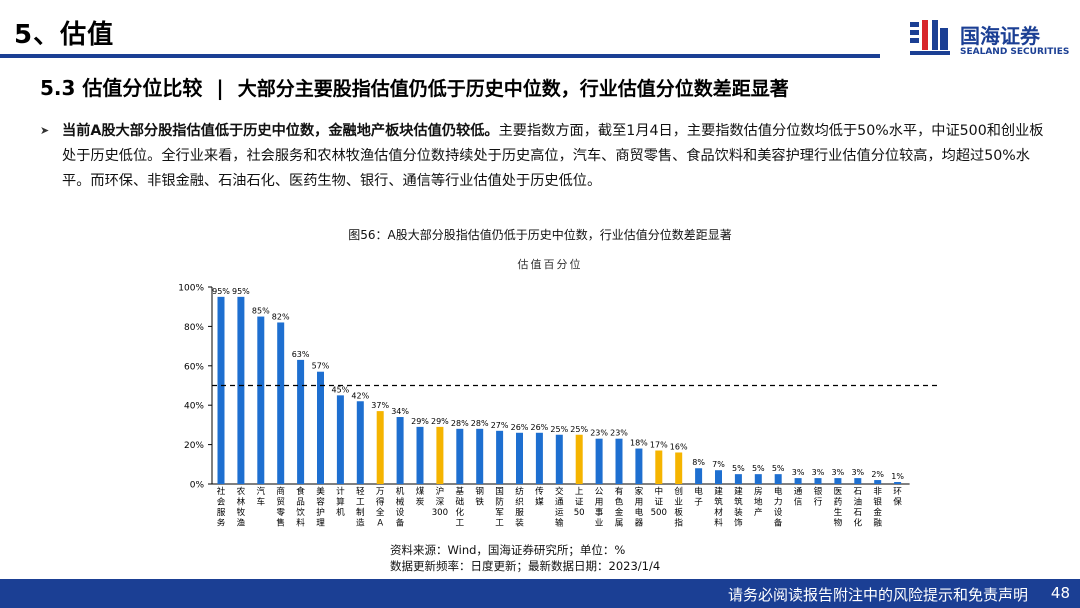 This screenshot has height=608, width=1080. I want to click on body-lead: 当前A股大部分股指估值低于历史中位数，金融地产板块估值仍较低。, so click(280, 131).